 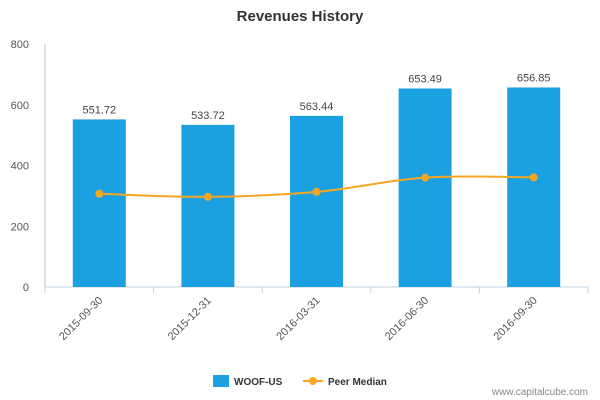 I want to click on credit-text: www.capitalcube.com, so click(x=539, y=392).